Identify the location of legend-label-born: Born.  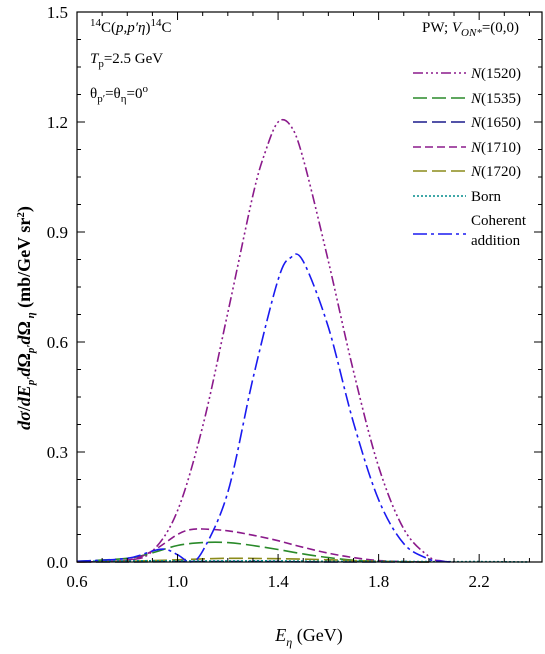
(486, 197).